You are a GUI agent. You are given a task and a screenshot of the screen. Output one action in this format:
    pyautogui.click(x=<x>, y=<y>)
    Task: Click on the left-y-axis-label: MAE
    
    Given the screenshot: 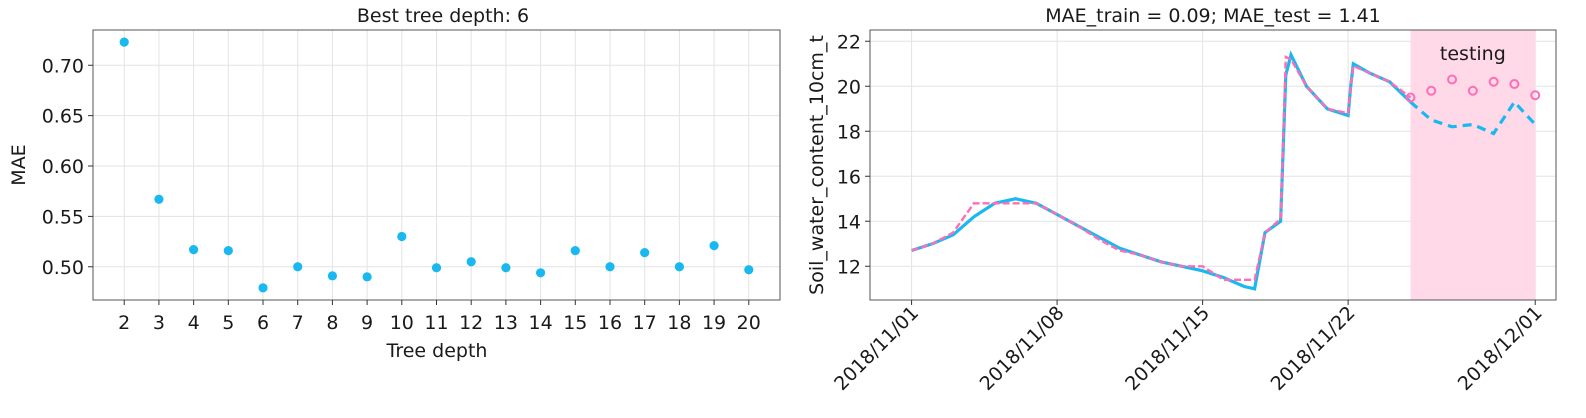 What is the action you would take?
    pyautogui.click(x=19, y=164)
    